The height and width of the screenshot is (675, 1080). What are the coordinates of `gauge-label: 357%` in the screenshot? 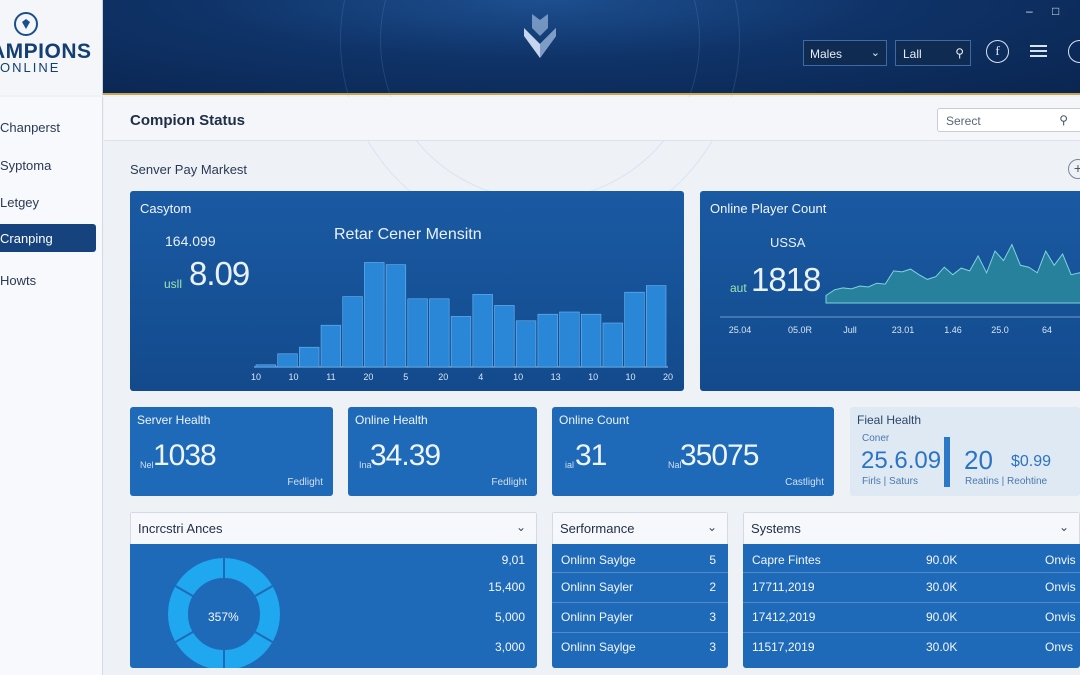 It's located at (223, 617).